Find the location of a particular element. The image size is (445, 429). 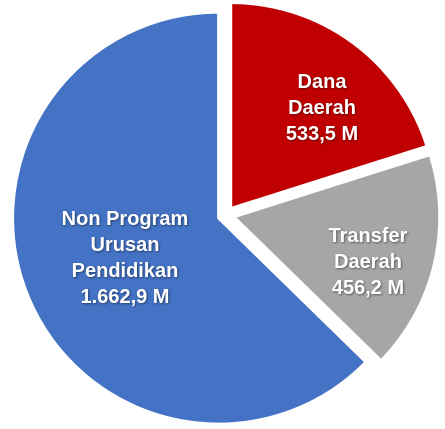

slice-name: Dana Daerah is located at coordinates (322, 95).